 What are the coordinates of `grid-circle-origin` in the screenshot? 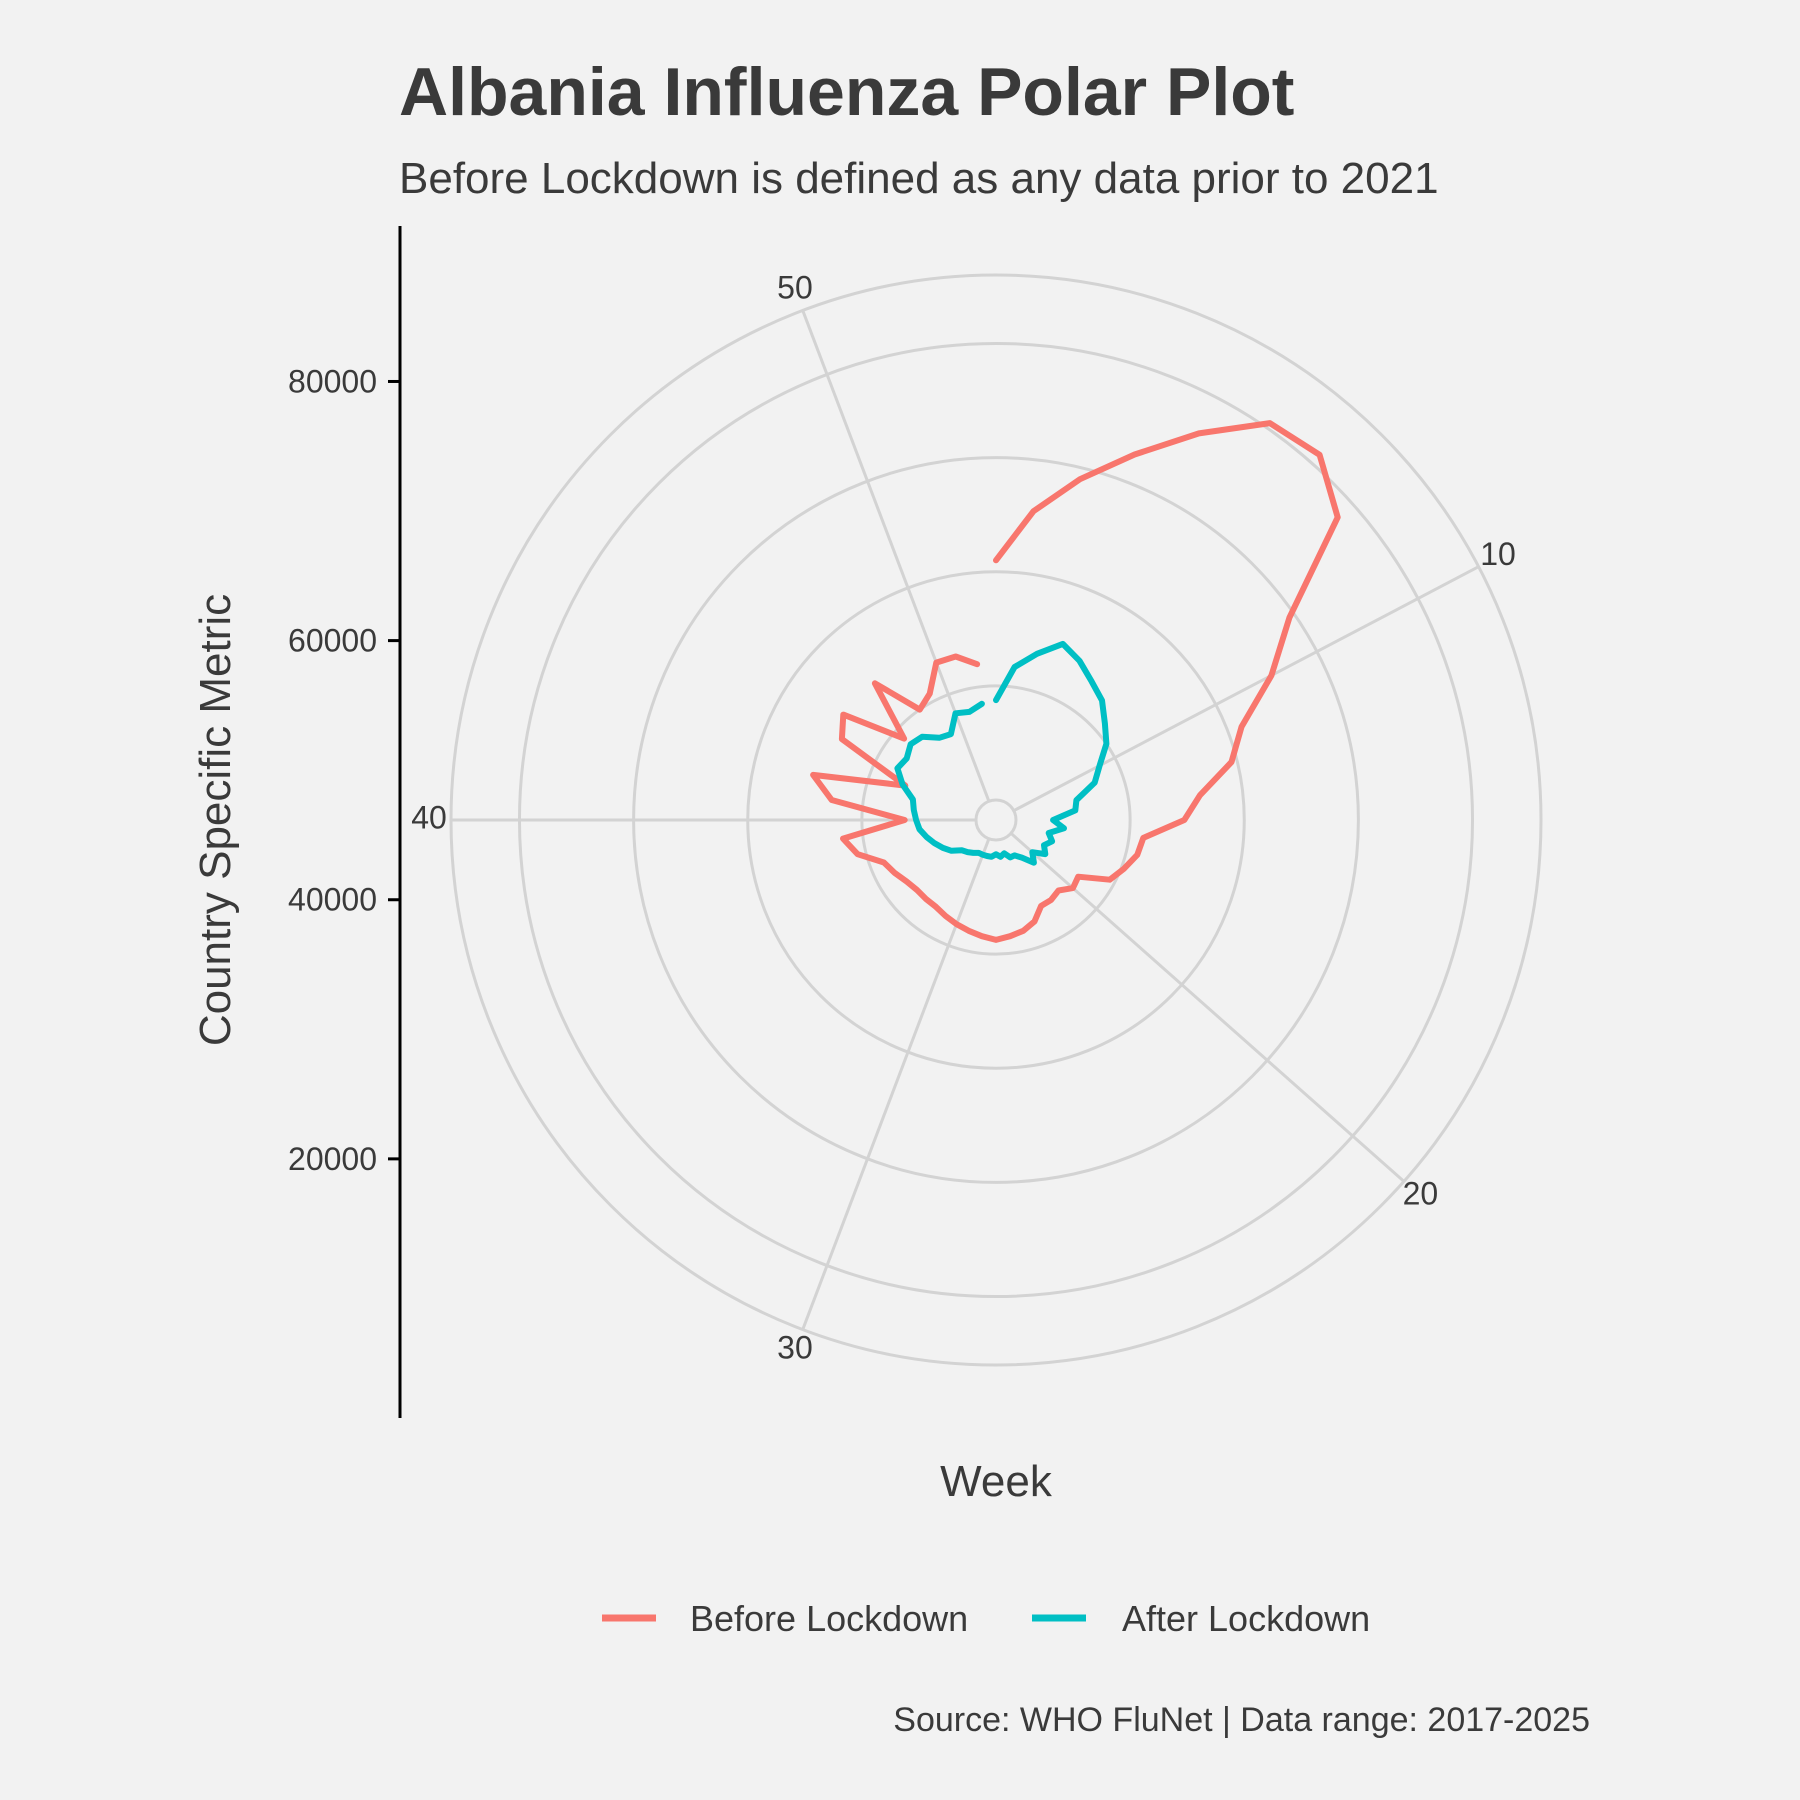 It's located at (996, 820).